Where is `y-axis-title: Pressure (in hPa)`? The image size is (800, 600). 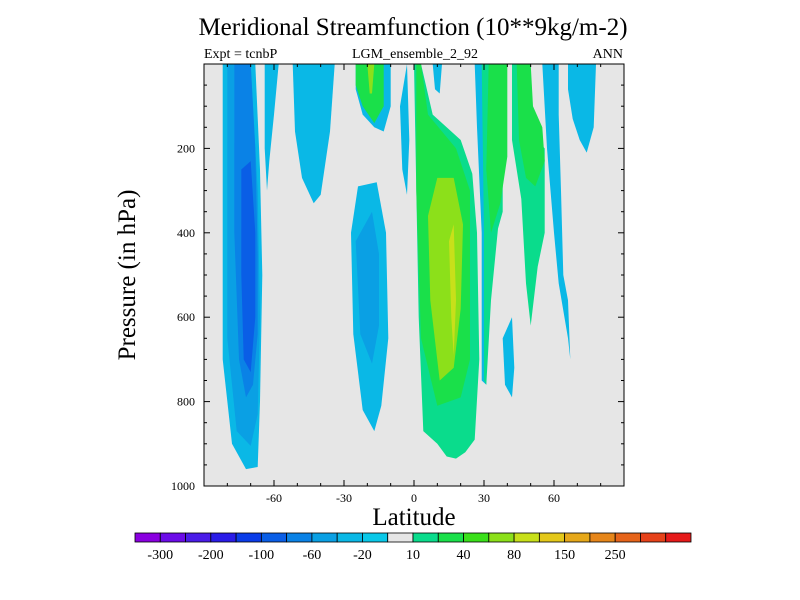 y-axis-title: Pressure (in hPa) is located at coordinates (127, 275).